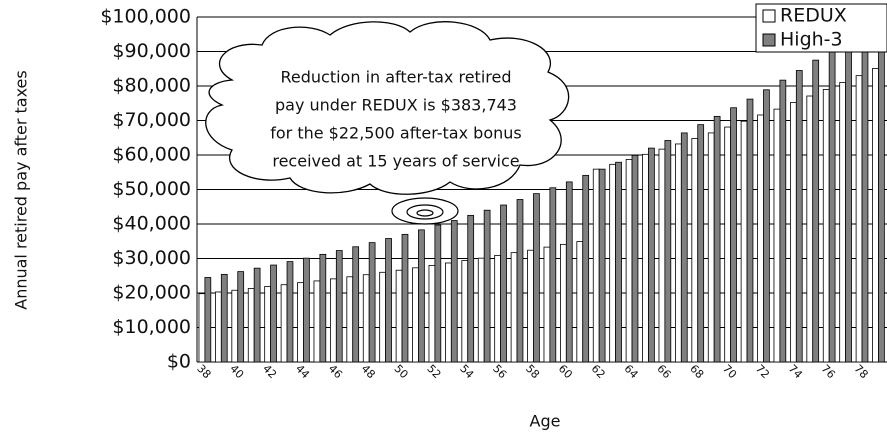  Describe the element at coordinates (821, 28) in the screenshot. I see `legend-box` at that location.